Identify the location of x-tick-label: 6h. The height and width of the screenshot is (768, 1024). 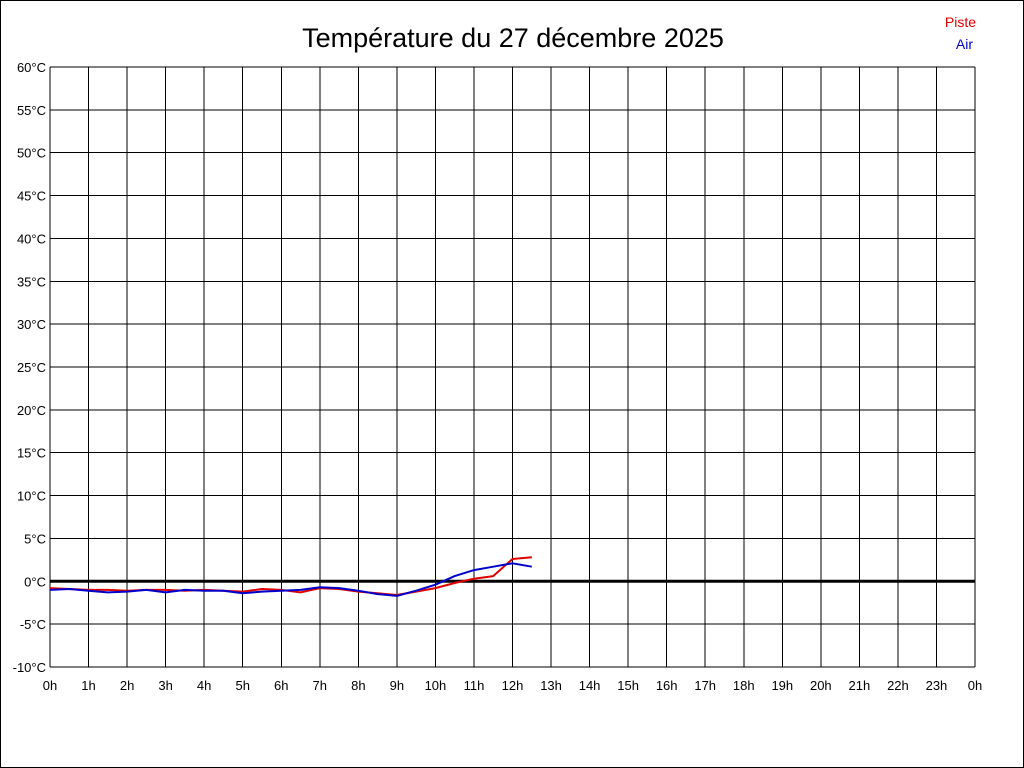
(281, 685).